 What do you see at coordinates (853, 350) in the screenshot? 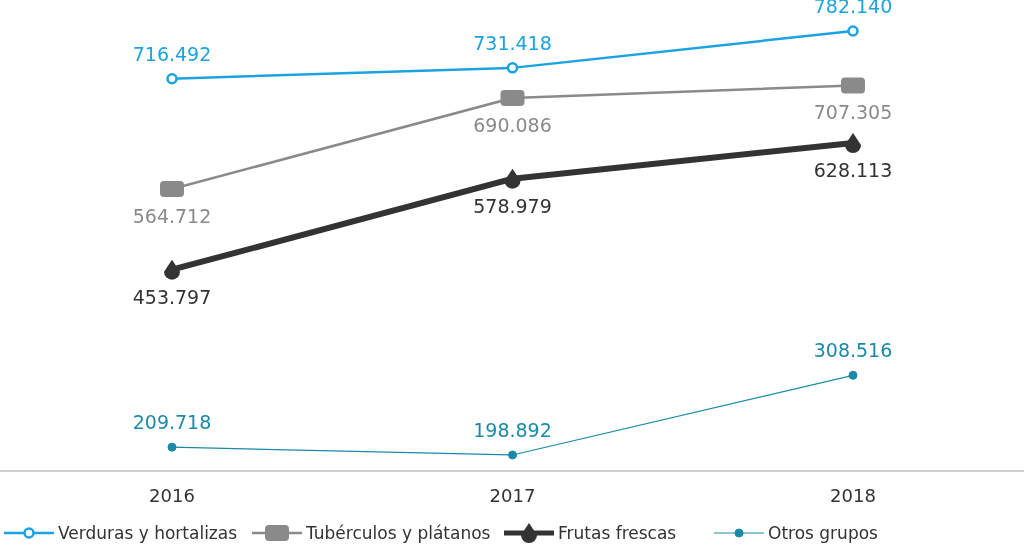
I see `data-label: 308.516` at bounding box center [853, 350].